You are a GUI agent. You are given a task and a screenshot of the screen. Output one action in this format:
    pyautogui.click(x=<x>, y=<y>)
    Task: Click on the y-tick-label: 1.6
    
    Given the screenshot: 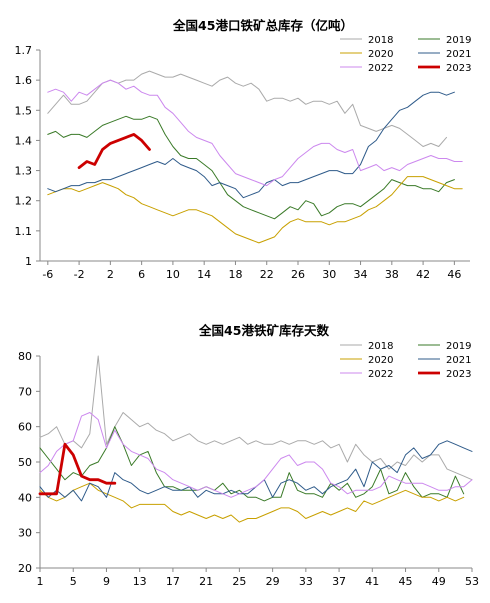 What is the action you would take?
    pyautogui.click(x=24, y=80)
    